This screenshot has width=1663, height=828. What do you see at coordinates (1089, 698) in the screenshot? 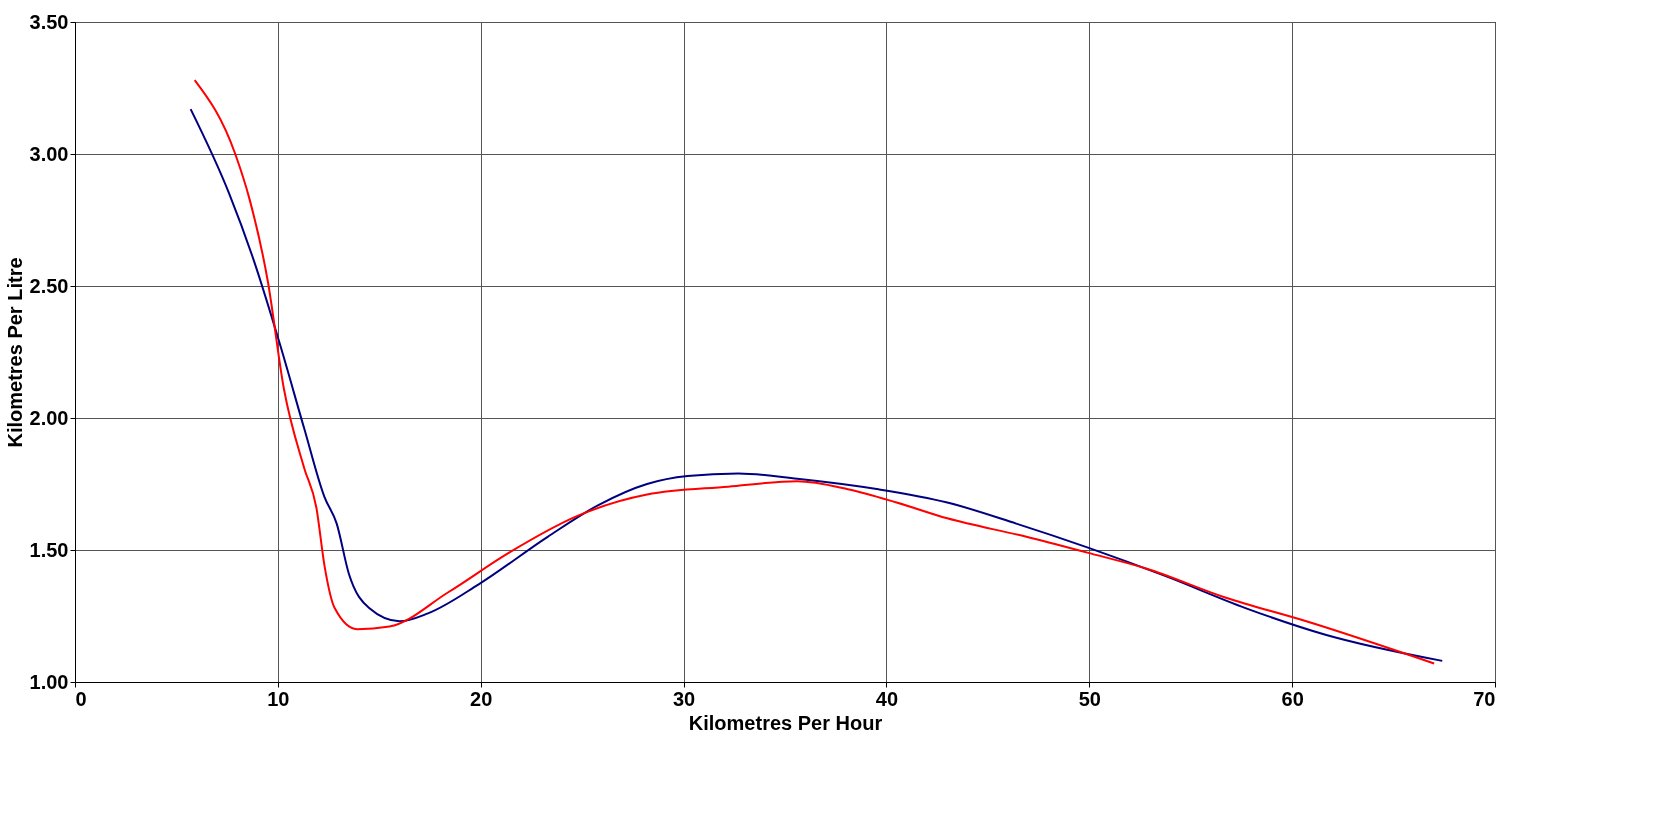
I see `x-tick-label: 50` at bounding box center [1089, 698].